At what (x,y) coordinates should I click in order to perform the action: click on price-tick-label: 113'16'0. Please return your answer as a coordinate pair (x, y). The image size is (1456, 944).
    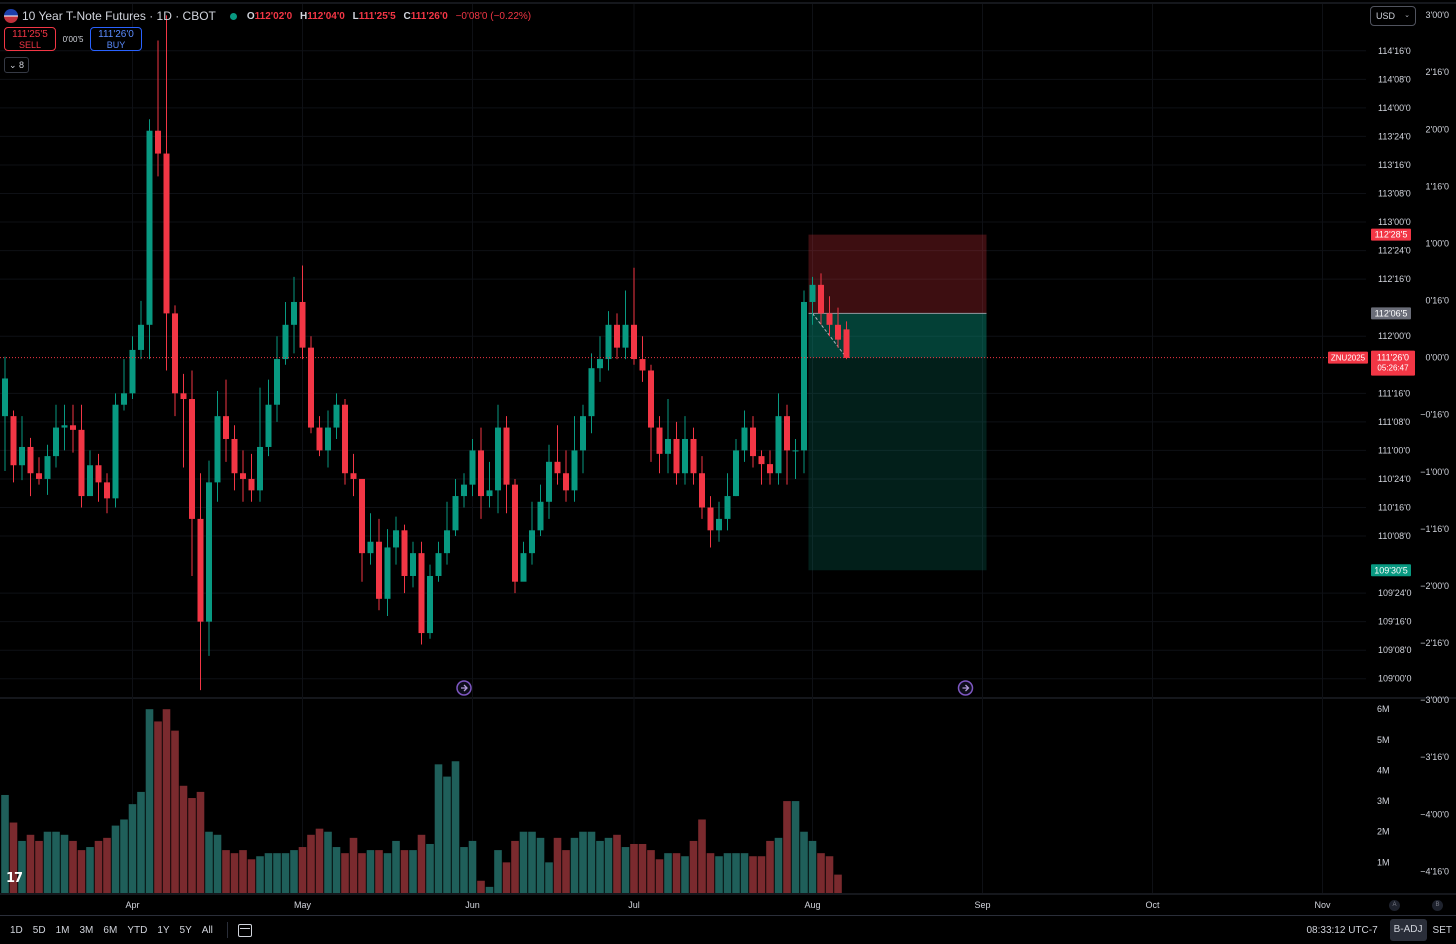
    Looking at the image, I should click on (1394, 165).